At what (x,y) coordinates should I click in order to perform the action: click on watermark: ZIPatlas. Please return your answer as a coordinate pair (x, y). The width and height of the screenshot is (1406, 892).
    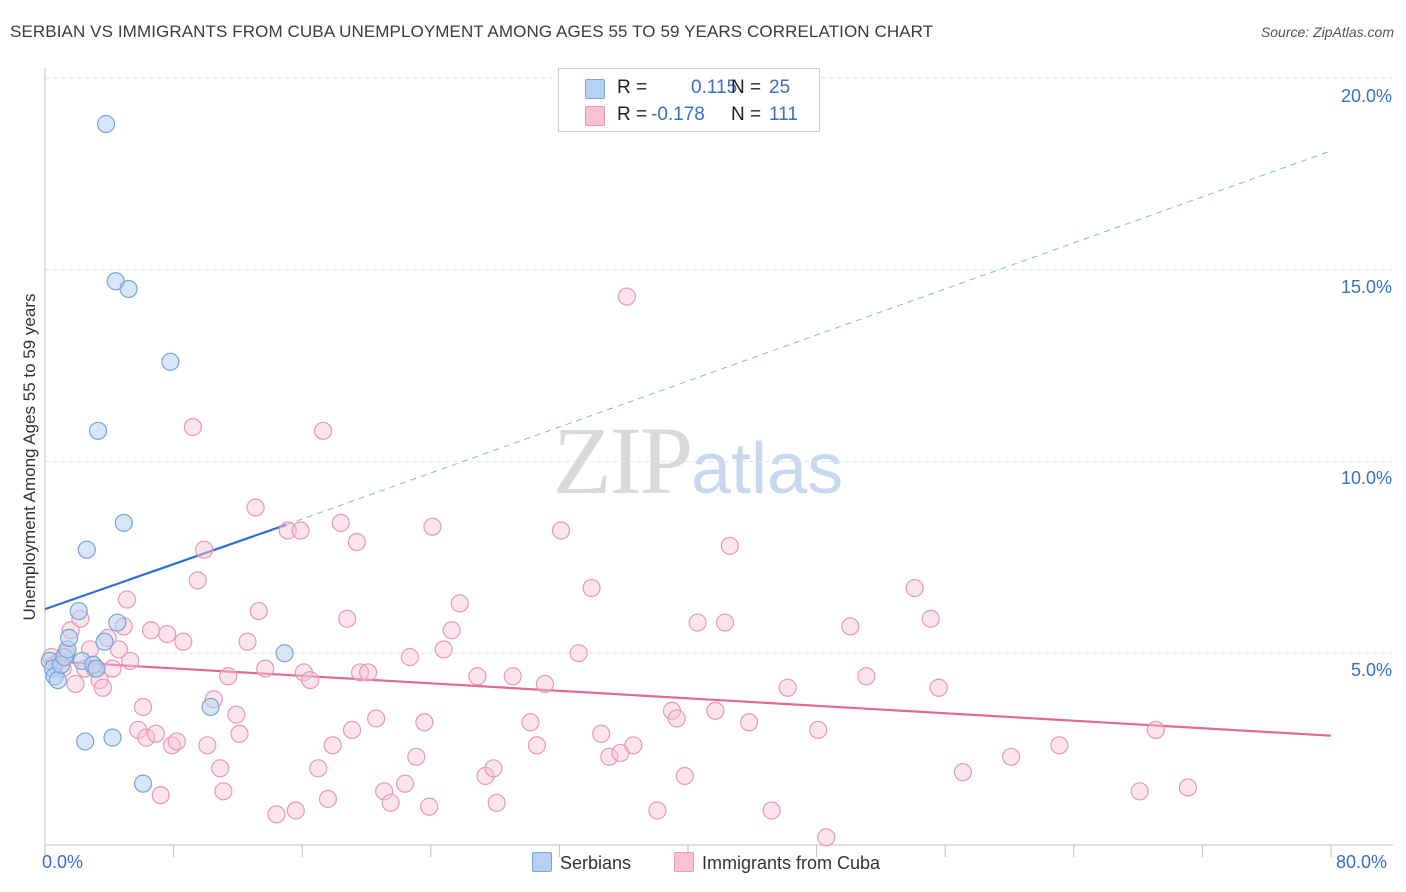
    Looking at the image, I should click on (698, 460).